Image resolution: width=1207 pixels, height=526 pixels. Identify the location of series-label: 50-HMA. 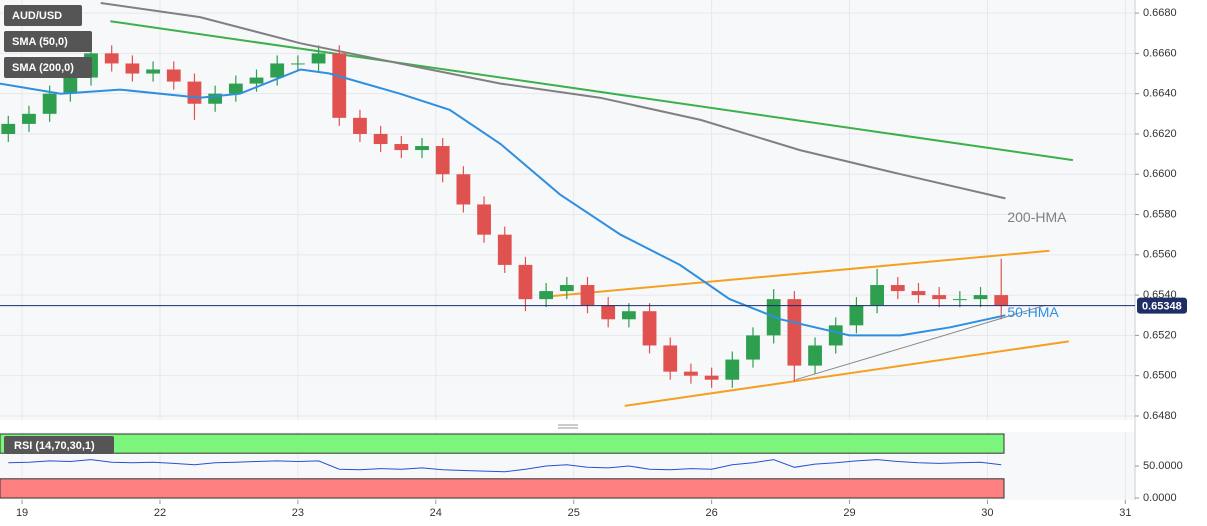
(1033, 312).